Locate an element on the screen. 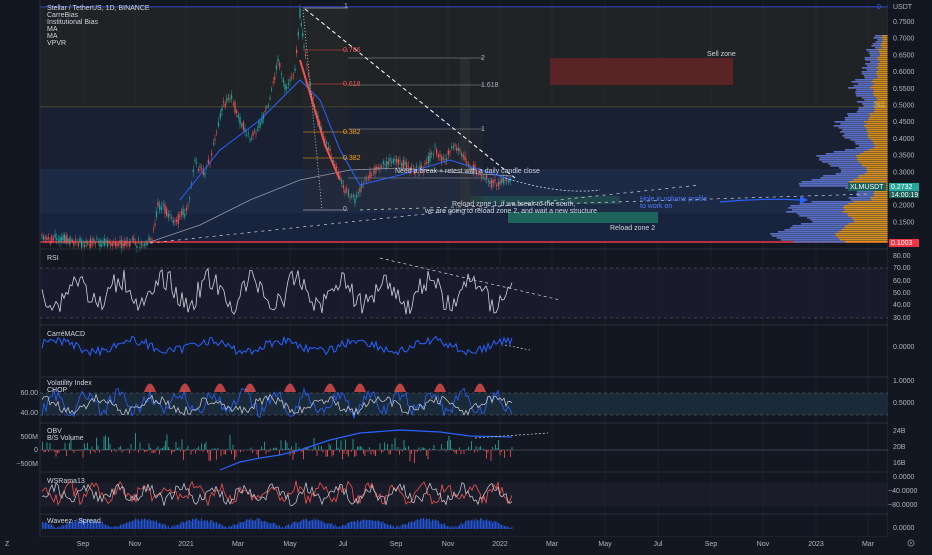 The image size is (932, 555). indicator-label-4: MA is located at coordinates (52, 36).